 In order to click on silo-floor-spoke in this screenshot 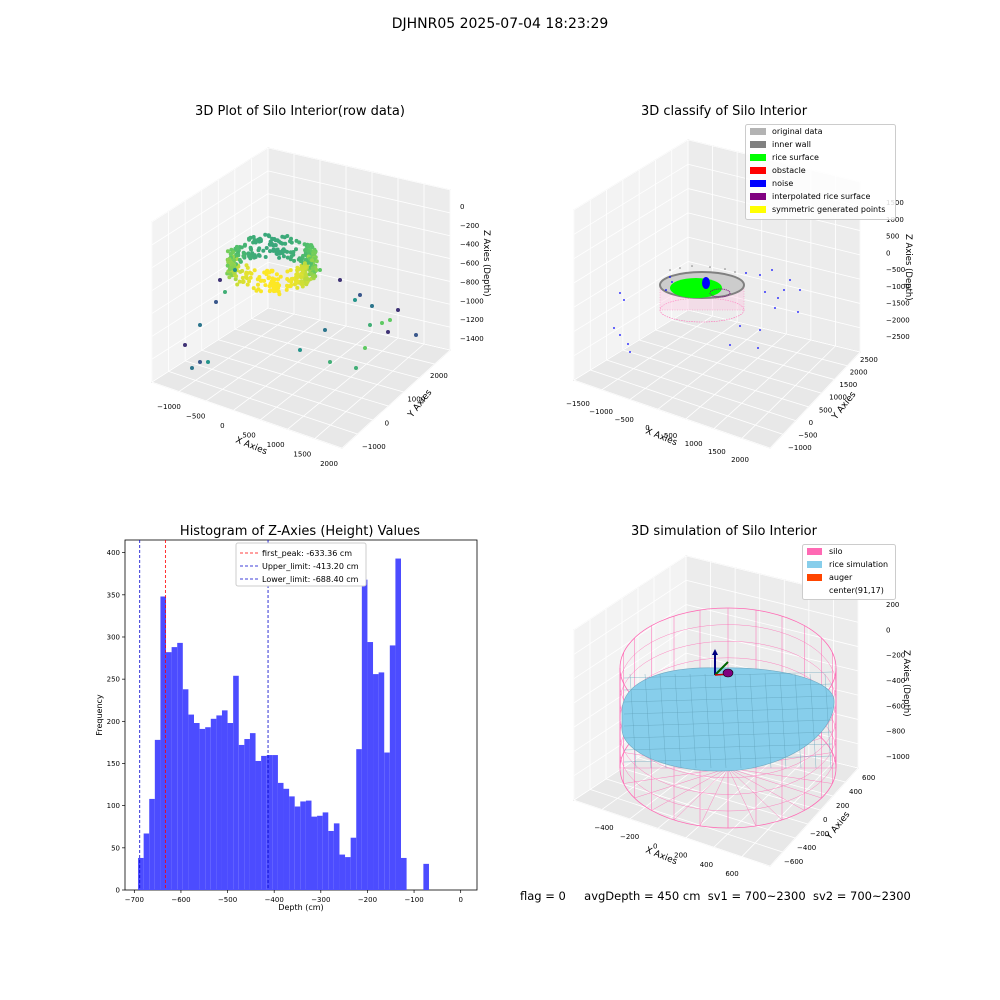, I will do `click(766, 789)`.